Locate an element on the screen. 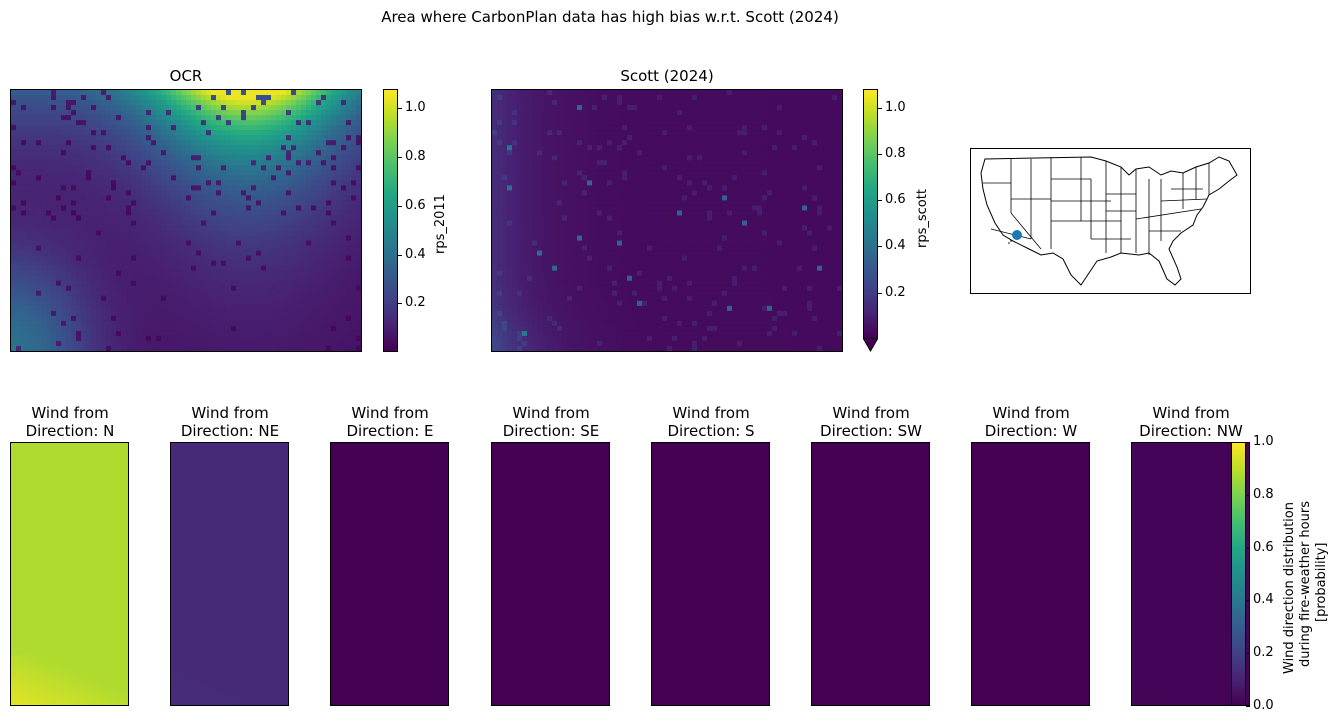  ocr-heatmap-svg is located at coordinates (186, 220).